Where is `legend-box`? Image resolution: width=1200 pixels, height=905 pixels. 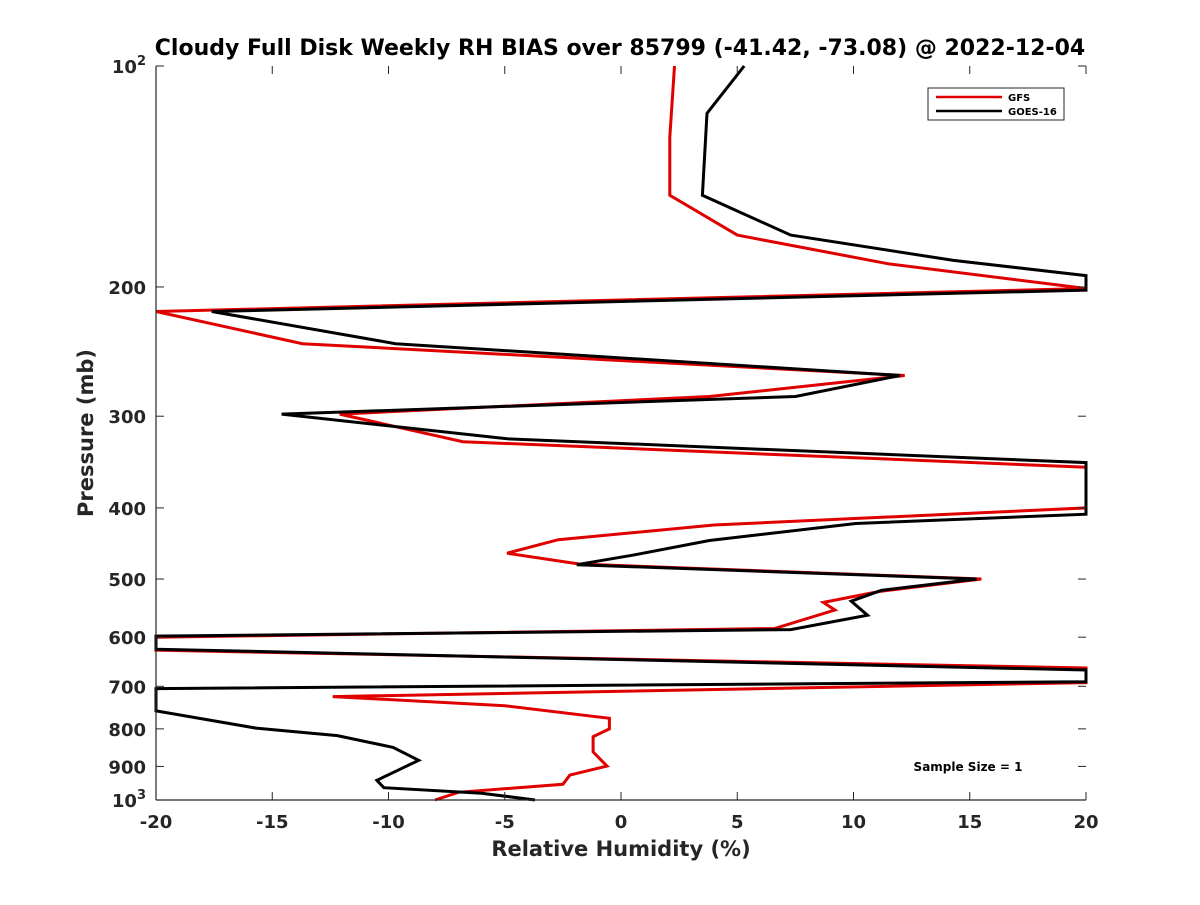 legend-box is located at coordinates (996, 104).